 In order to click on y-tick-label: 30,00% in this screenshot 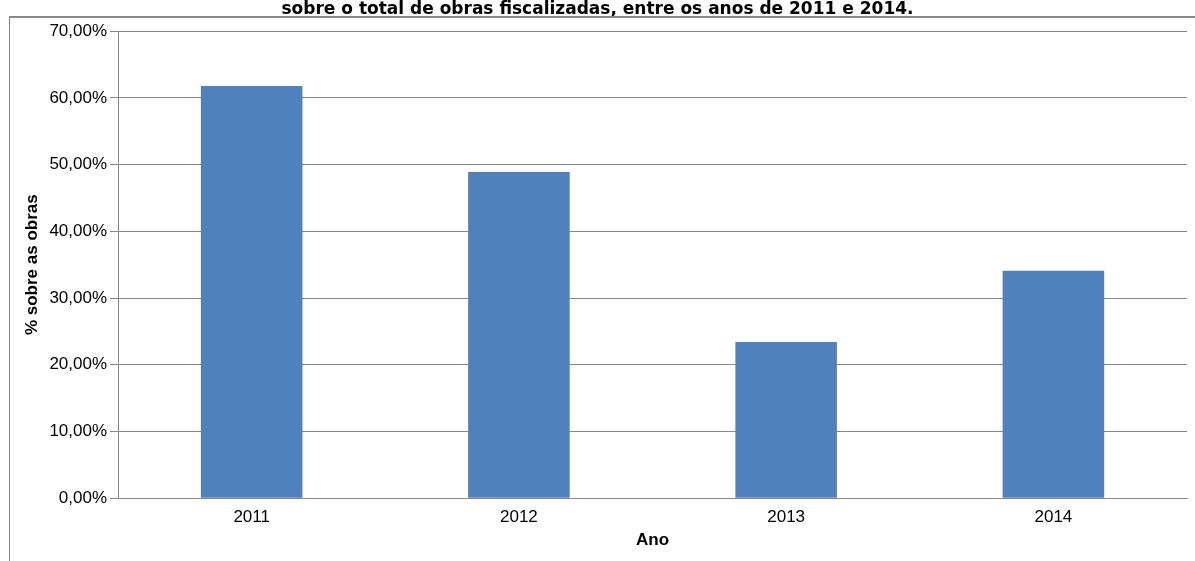, I will do `click(78, 297)`.